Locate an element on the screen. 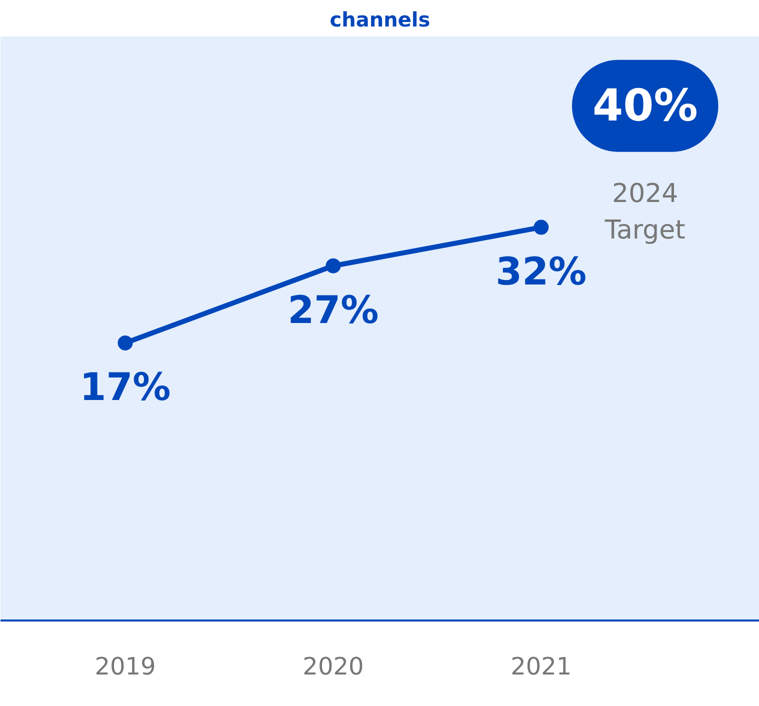  x-tick-label: 2021 is located at coordinates (541, 666).